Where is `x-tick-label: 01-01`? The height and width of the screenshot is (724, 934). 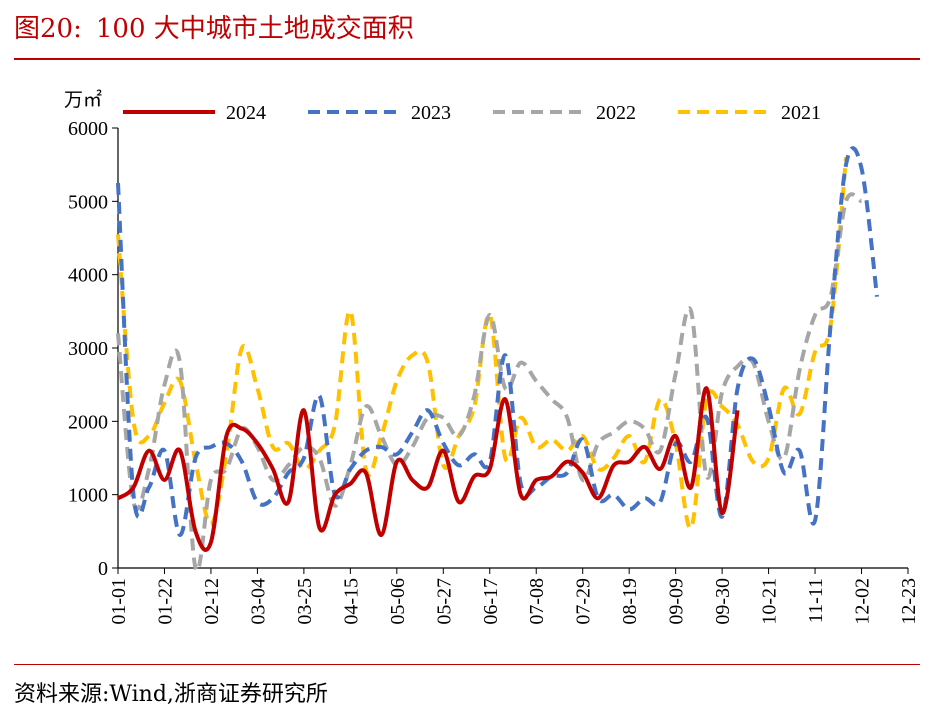
x-tick-label: 01-01 is located at coordinates (119, 601).